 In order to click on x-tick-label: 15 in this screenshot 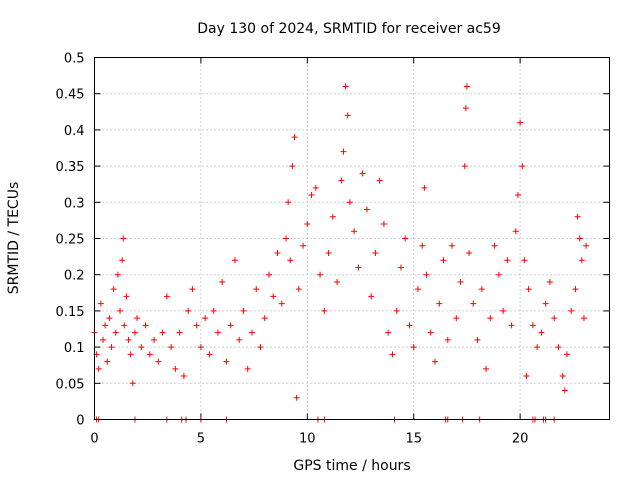, I will do `click(413, 439)`.